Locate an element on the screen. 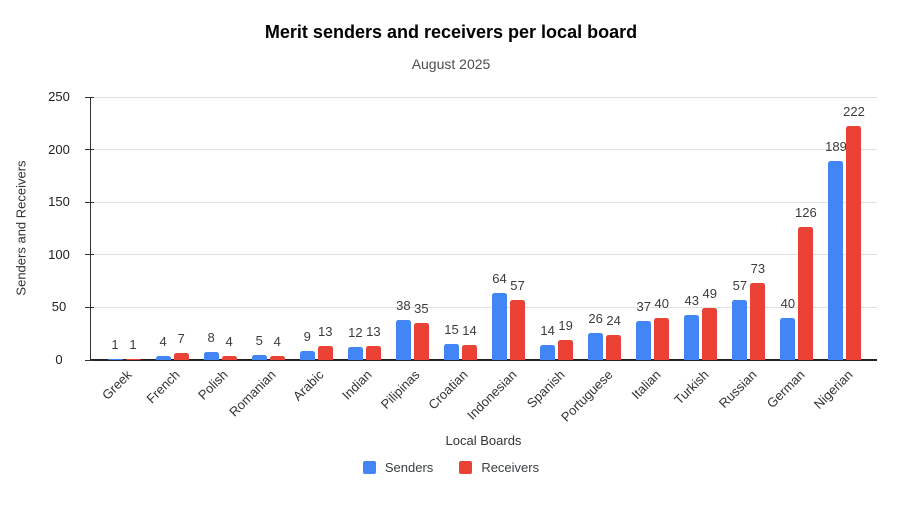 The image size is (902, 505). bar-group-arabic: 9 13 Arabic is located at coordinates (315, 250).